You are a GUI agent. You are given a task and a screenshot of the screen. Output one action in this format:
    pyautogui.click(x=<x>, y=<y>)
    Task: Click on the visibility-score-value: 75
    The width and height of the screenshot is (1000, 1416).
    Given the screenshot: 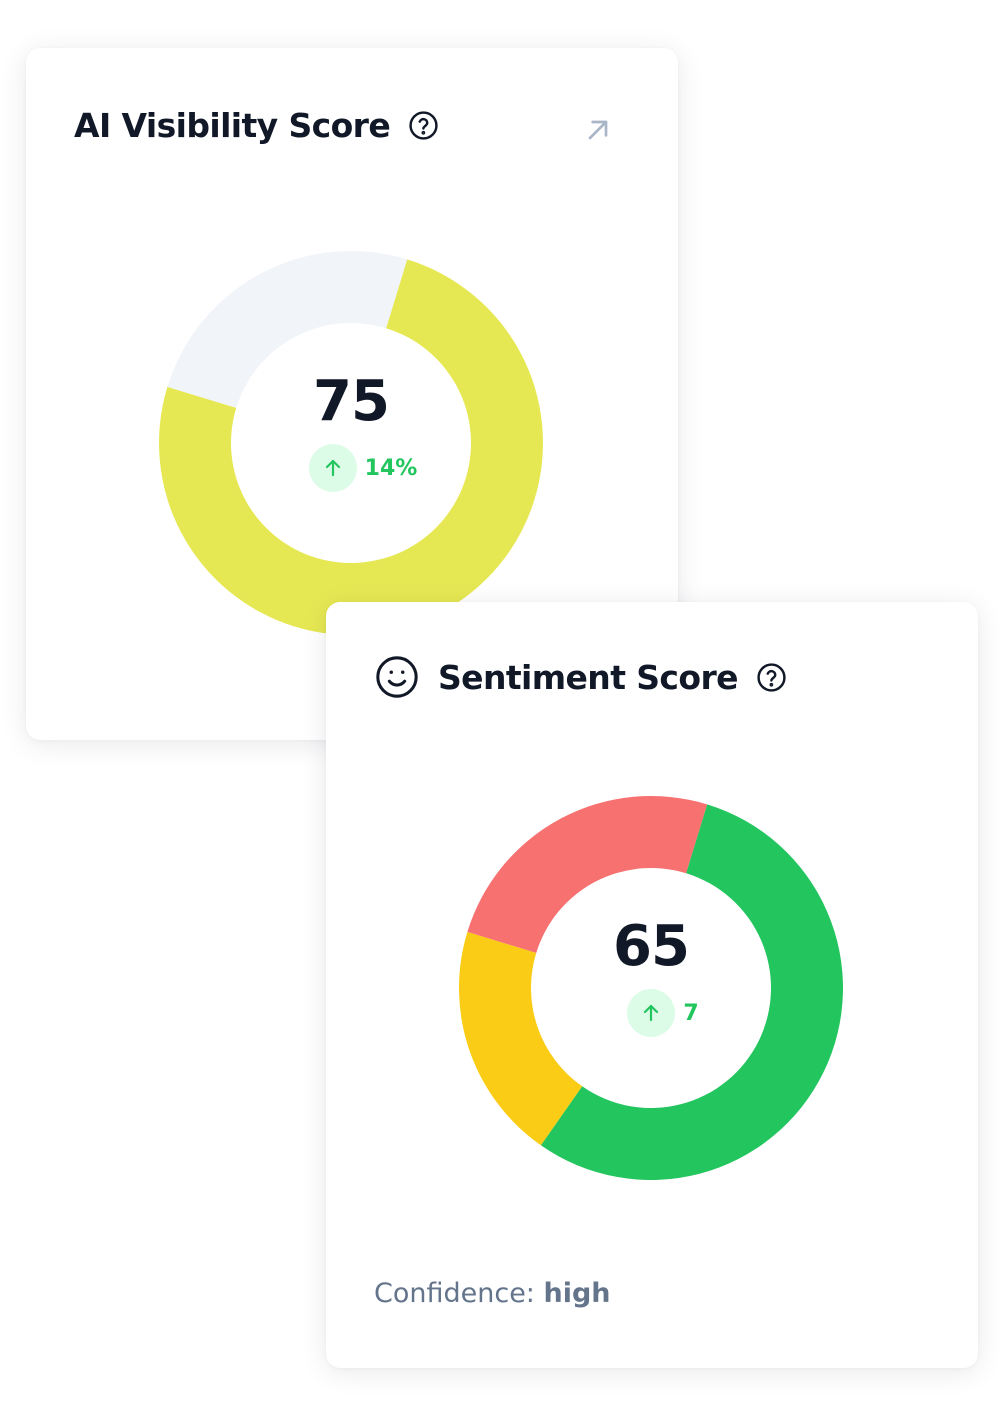 What is the action you would take?
    pyautogui.click(x=351, y=401)
    